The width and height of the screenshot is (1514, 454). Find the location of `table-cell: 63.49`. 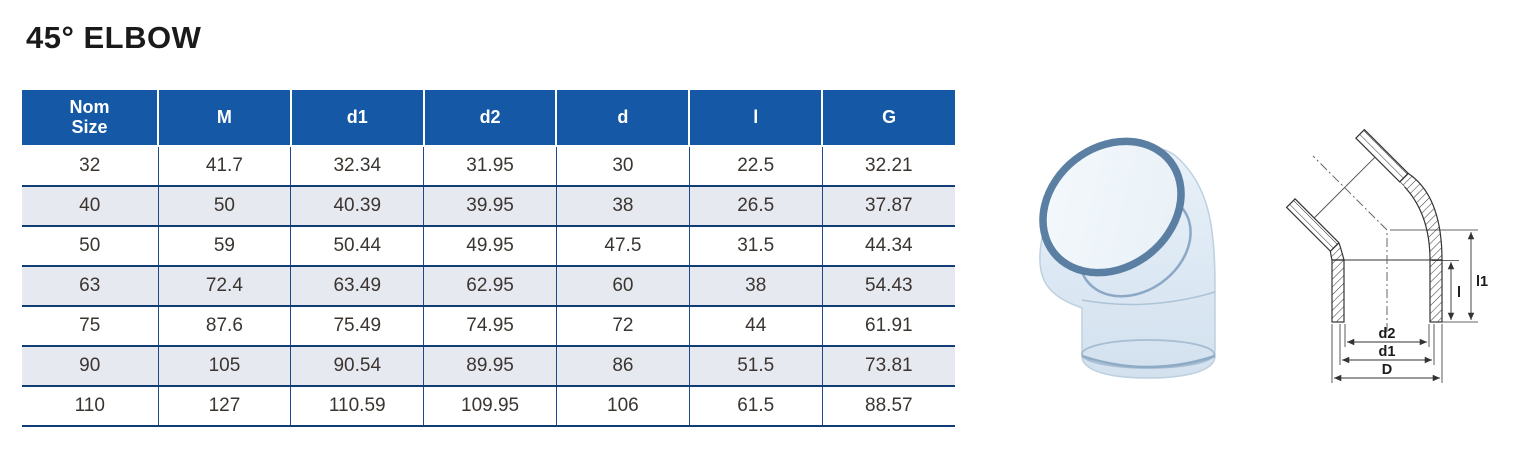

table-cell: 63.49 is located at coordinates (357, 286).